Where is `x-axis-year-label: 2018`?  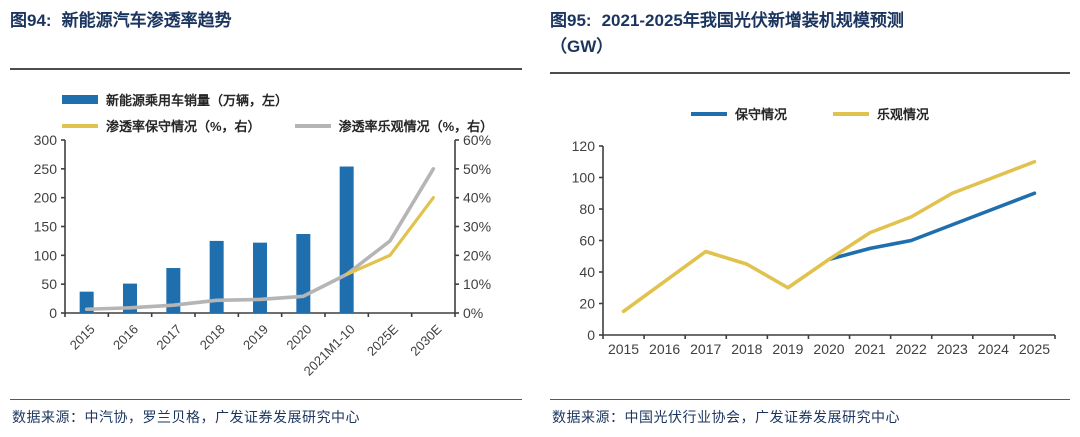
x-axis-year-label: 2018 is located at coordinates (746, 349).